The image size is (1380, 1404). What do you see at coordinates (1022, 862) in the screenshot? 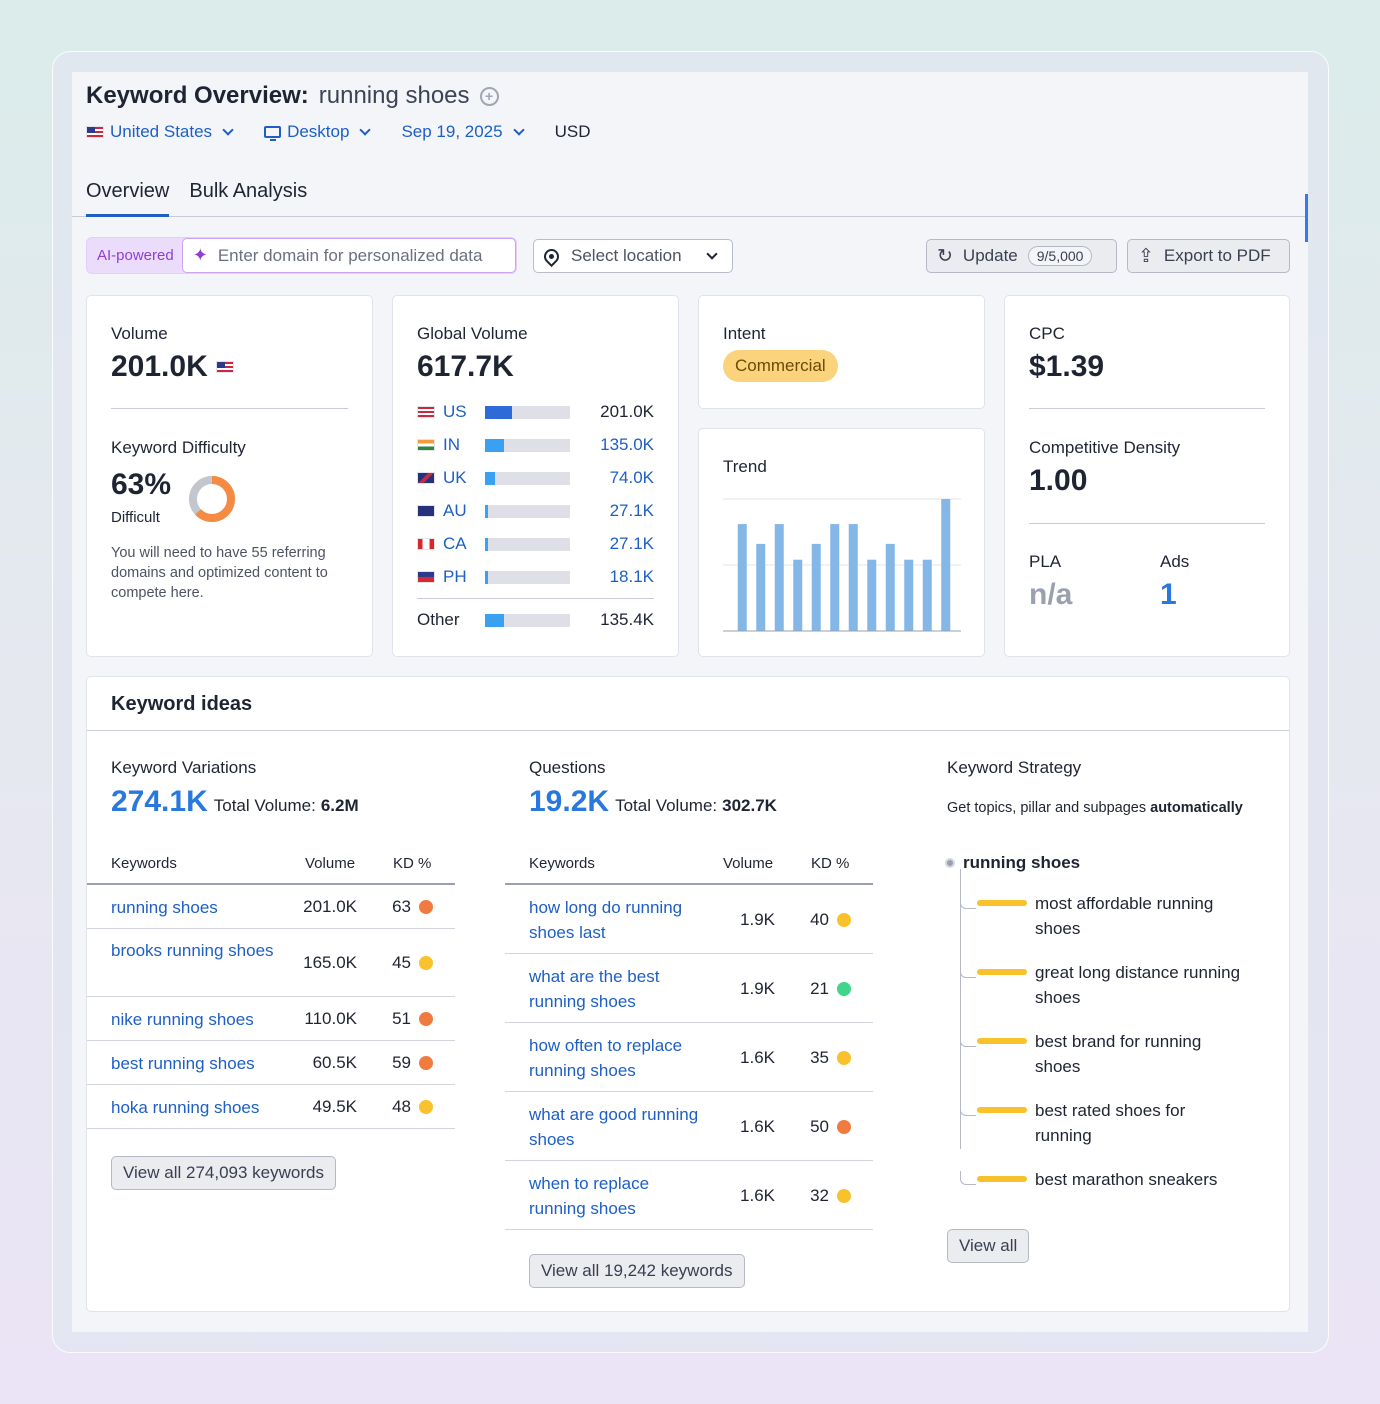
I see `tree-root-label: running shoes` at bounding box center [1022, 862].